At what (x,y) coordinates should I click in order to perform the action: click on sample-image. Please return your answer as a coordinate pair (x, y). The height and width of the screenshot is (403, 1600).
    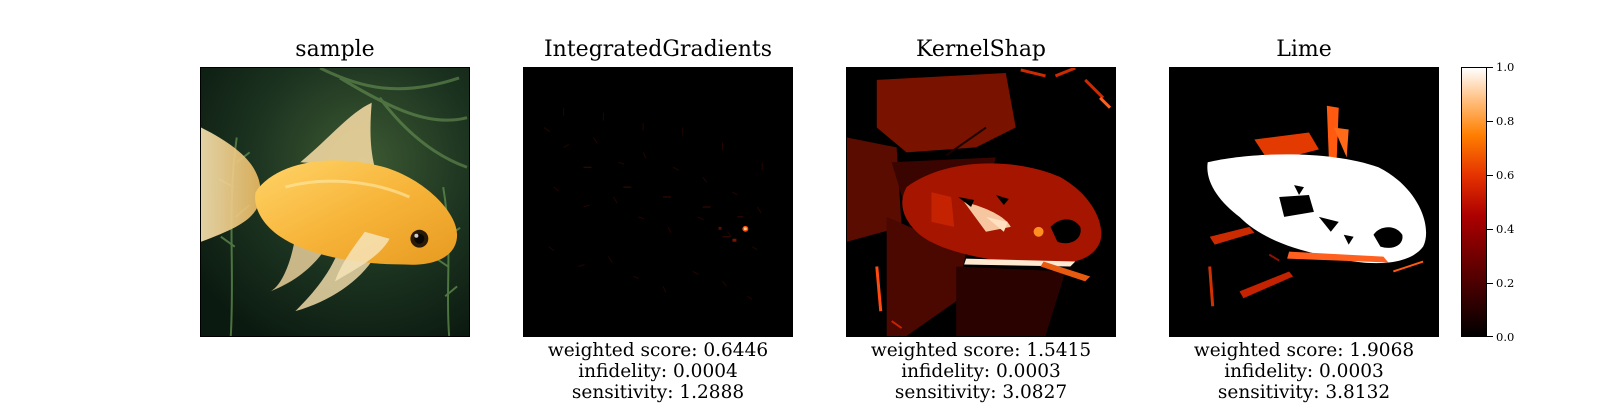
    Looking at the image, I should click on (335, 202).